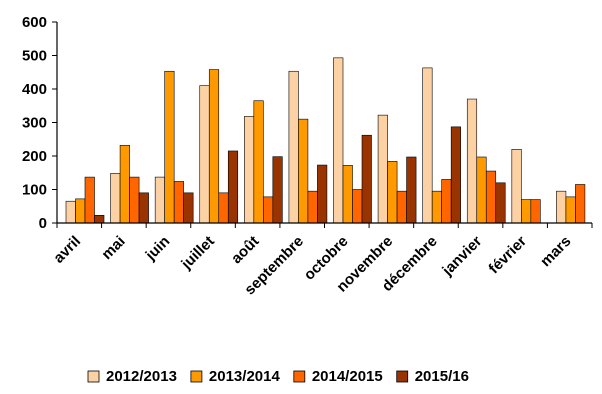 Image resolution: width=602 pixels, height=394 pixels. What do you see at coordinates (322, 194) in the screenshot?
I see `bar-2015/16-septembre` at bounding box center [322, 194].